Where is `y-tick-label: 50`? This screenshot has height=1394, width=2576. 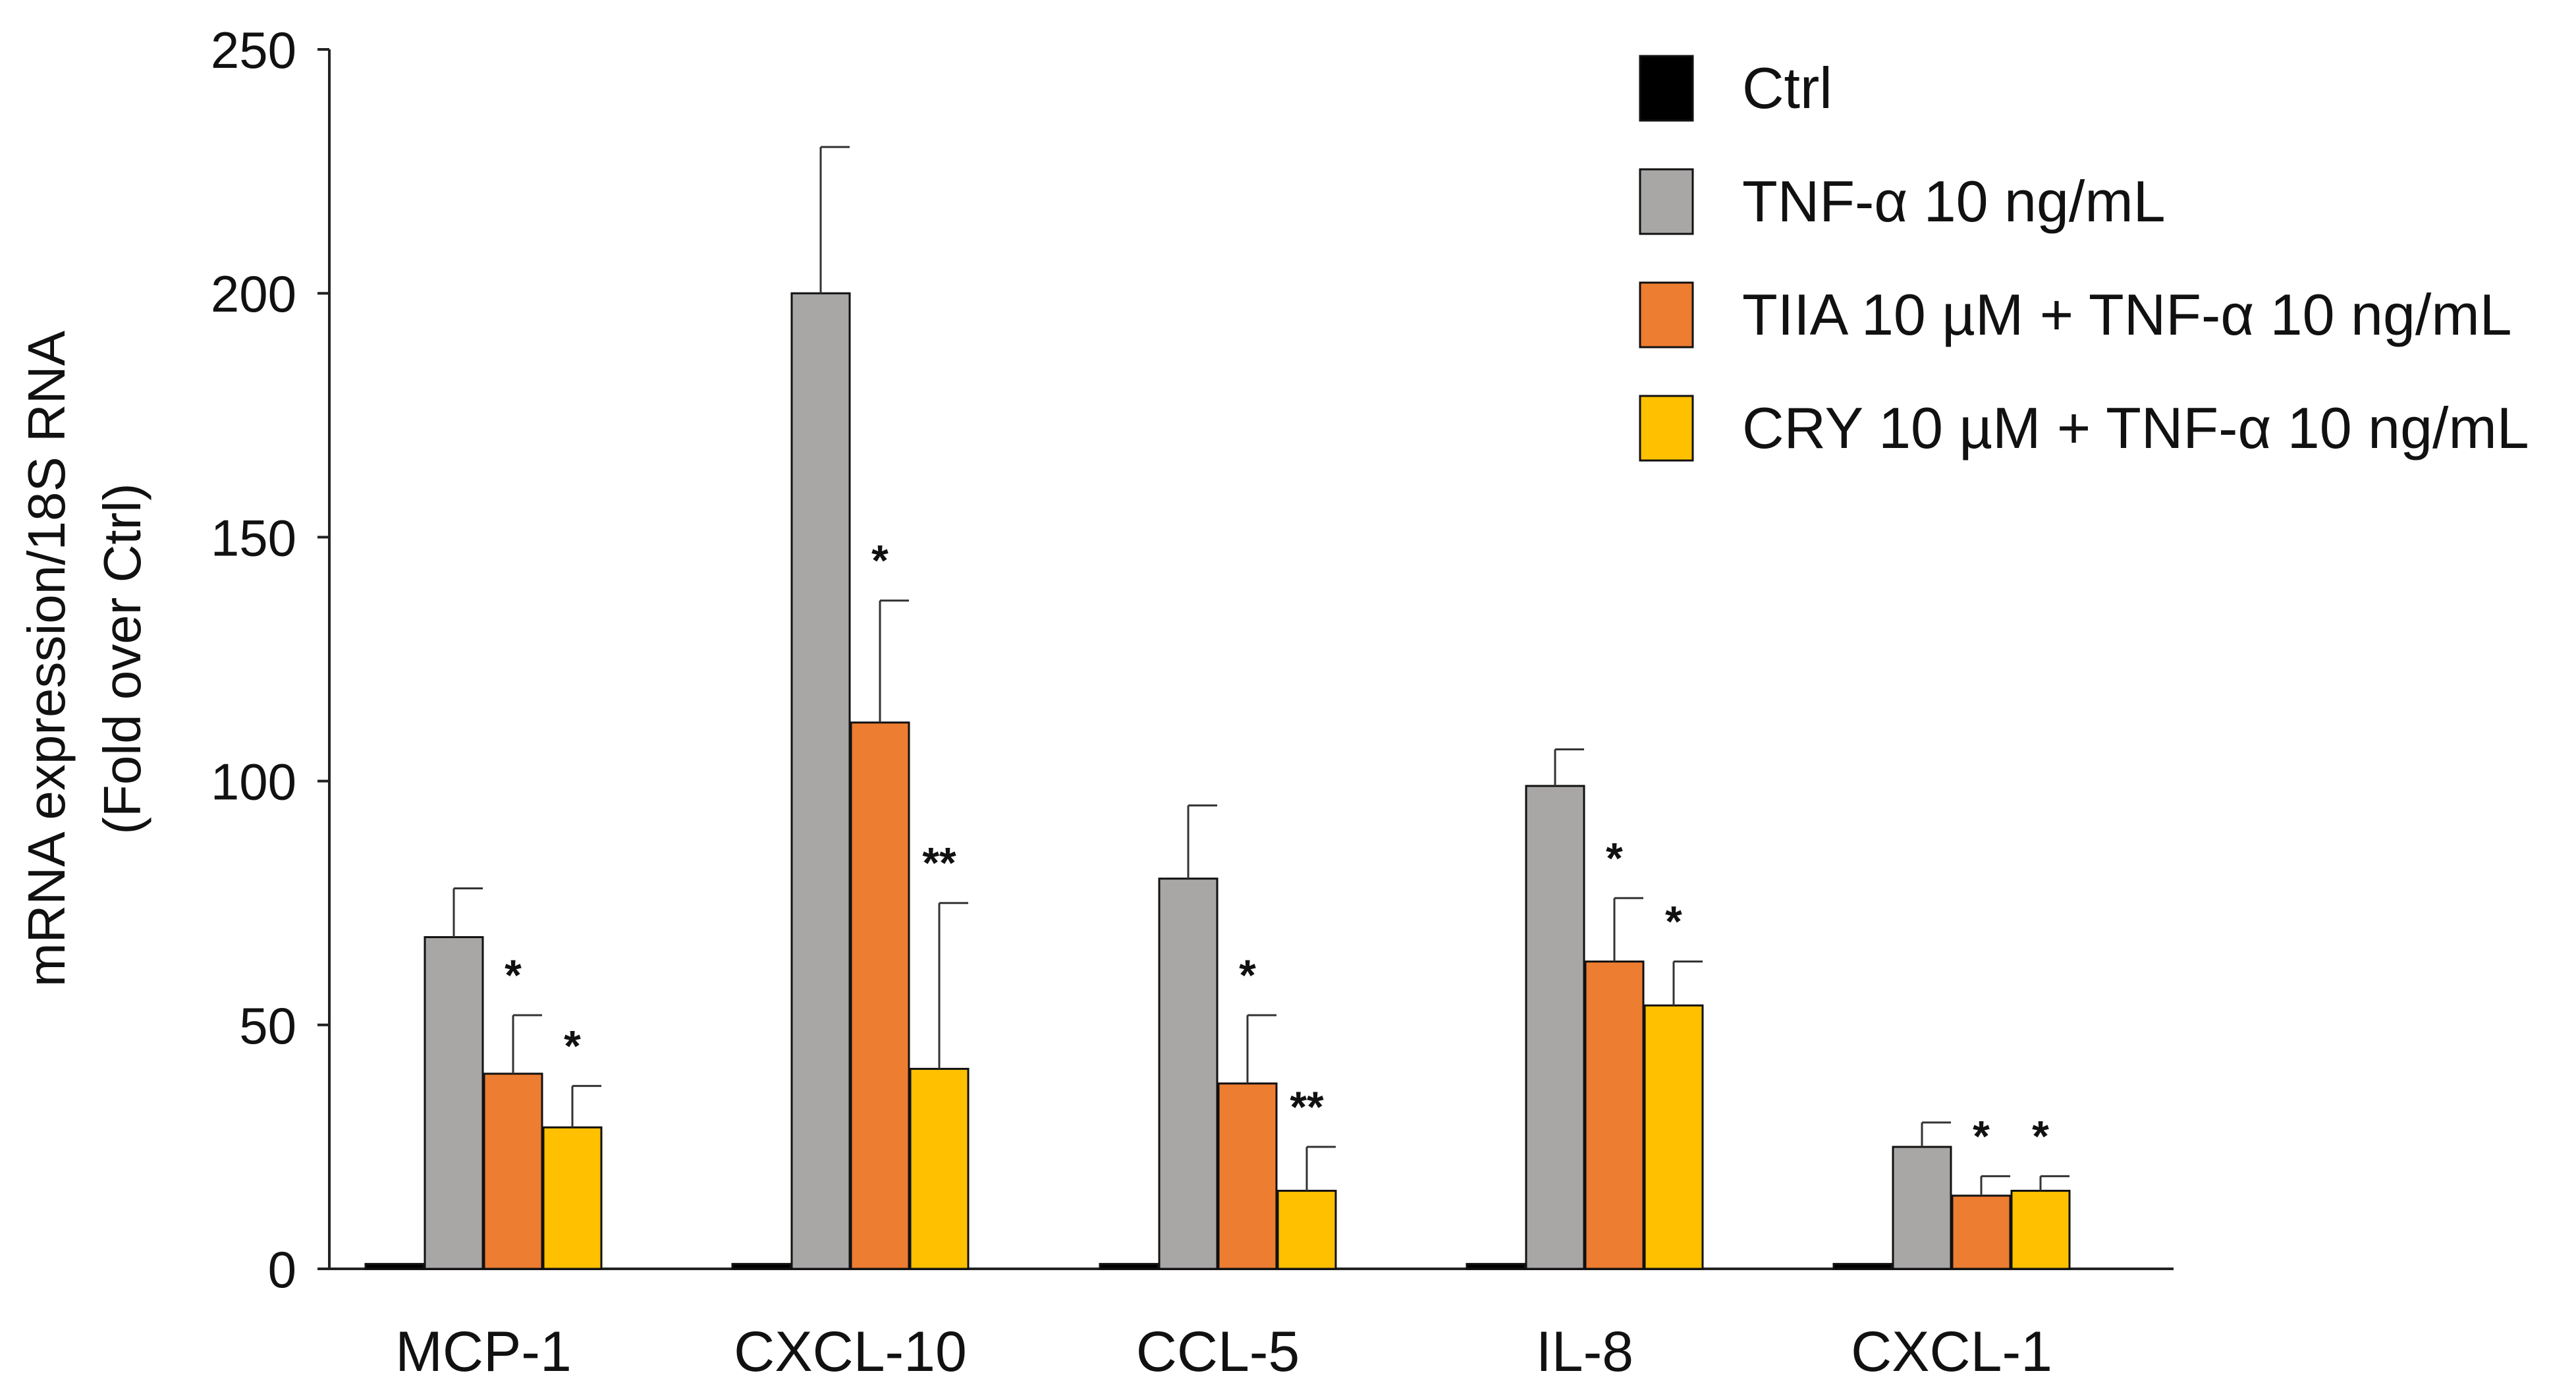 y-tick-label: 50 is located at coordinates (267, 1026).